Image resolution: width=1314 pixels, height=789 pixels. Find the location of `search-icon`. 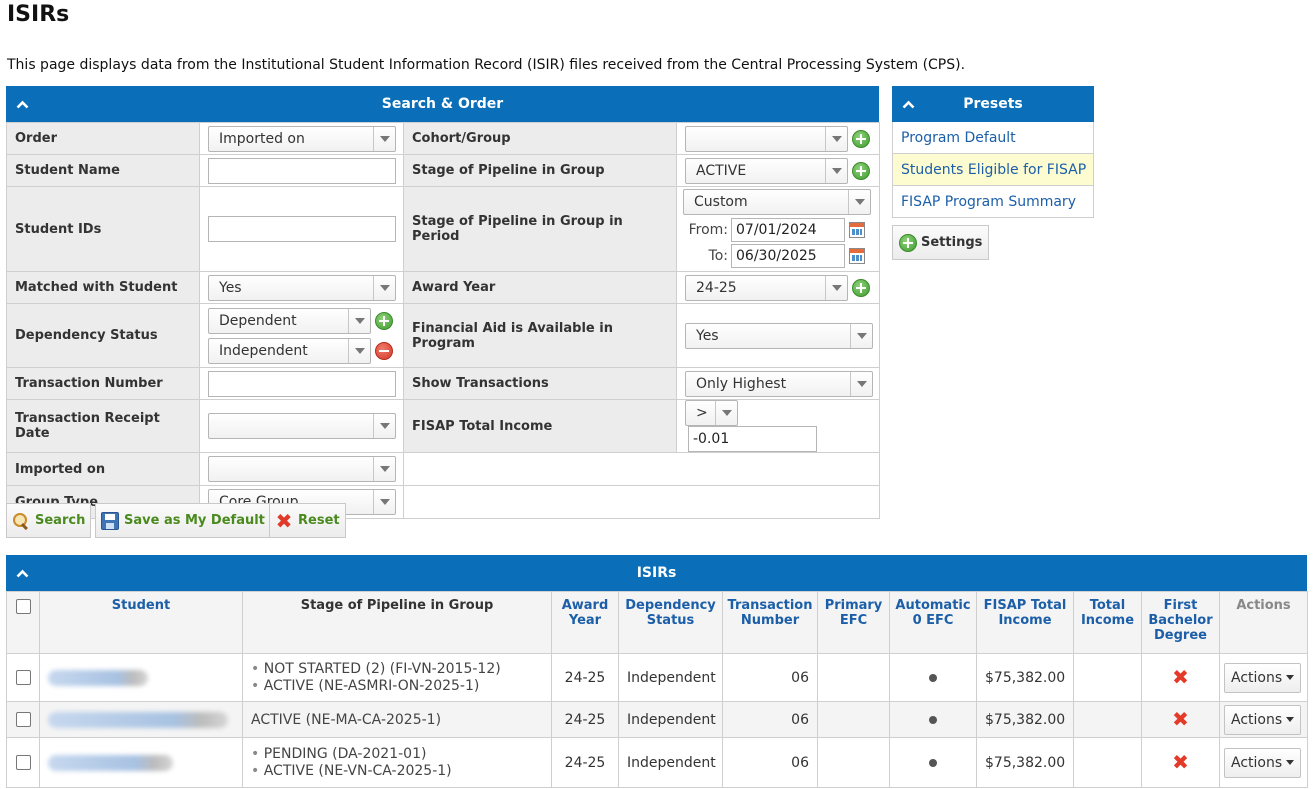

search-icon is located at coordinates (21, 521).